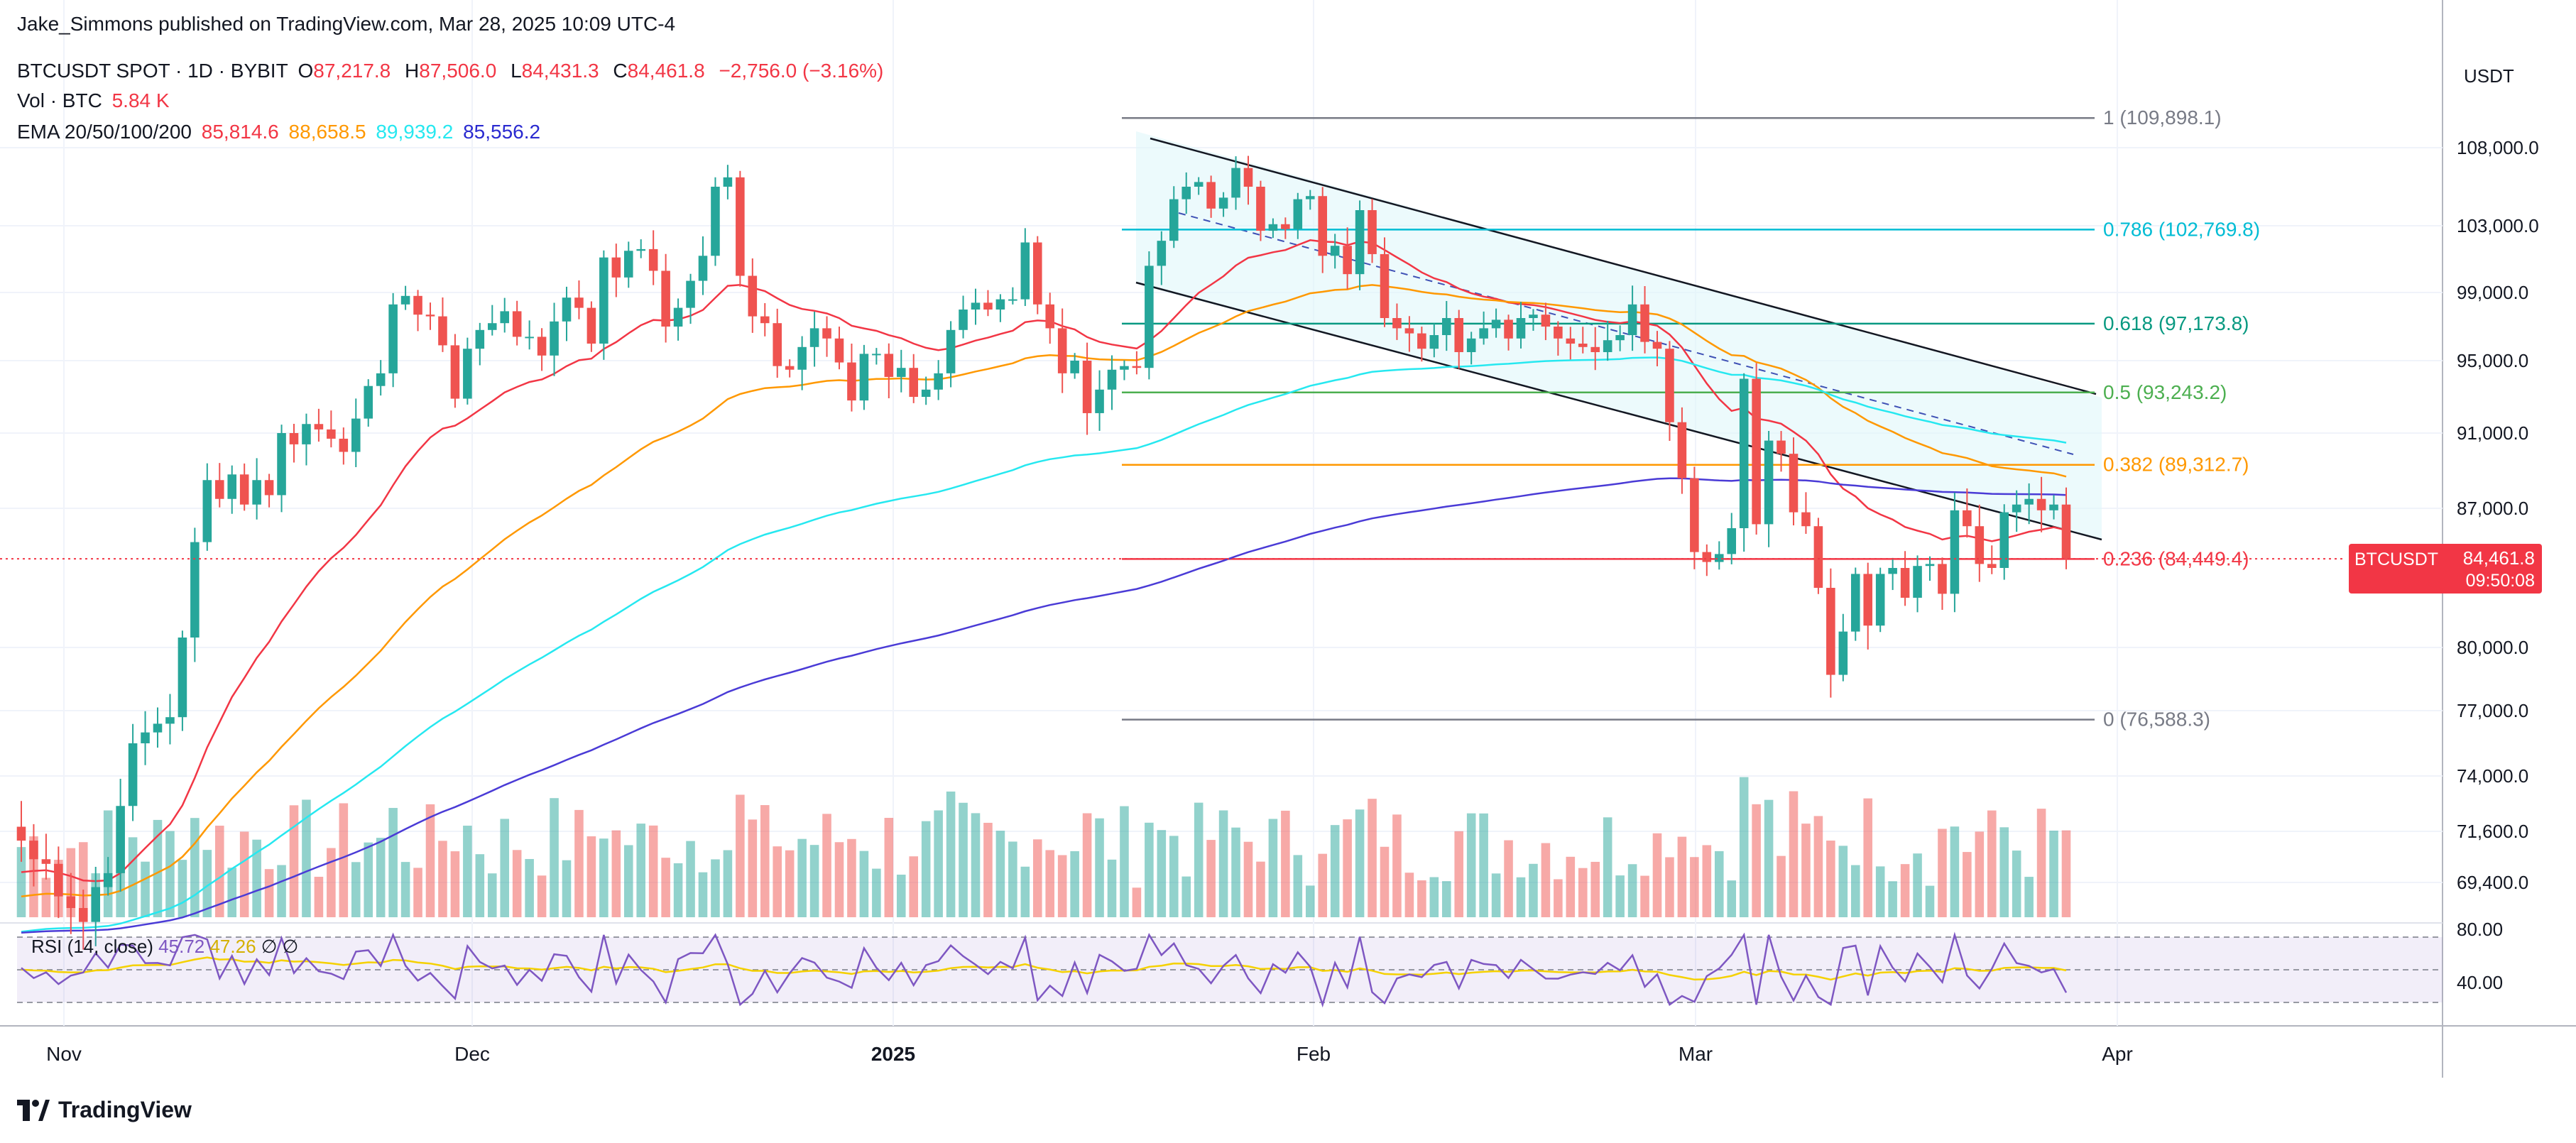 This screenshot has height=1143, width=2576. I want to click on fib-level-label: 0.5 (93,243.2), so click(2165, 392).